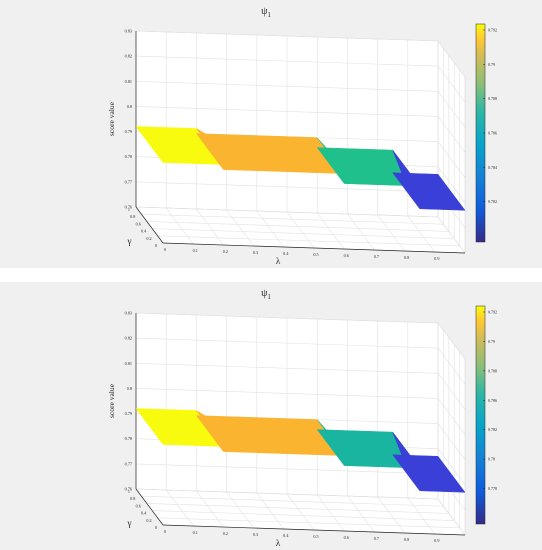  What do you see at coordinates (492, 488) in the screenshot?
I see `colorbar-tick-label: 0.778` at bounding box center [492, 488].